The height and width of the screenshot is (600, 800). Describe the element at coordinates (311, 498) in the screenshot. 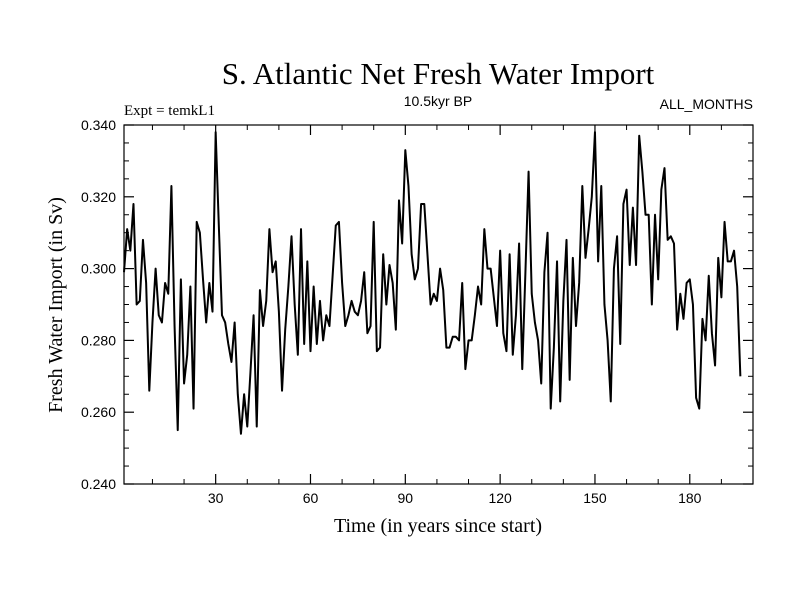

I see `x-tick-label: 60` at that location.